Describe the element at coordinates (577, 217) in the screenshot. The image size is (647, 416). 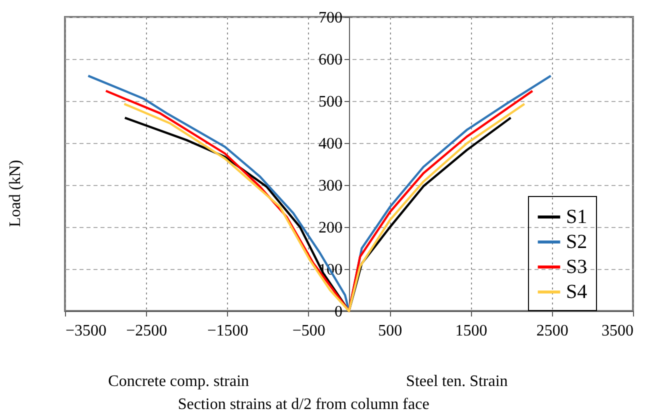
I see `legend-label: S1` at that location.